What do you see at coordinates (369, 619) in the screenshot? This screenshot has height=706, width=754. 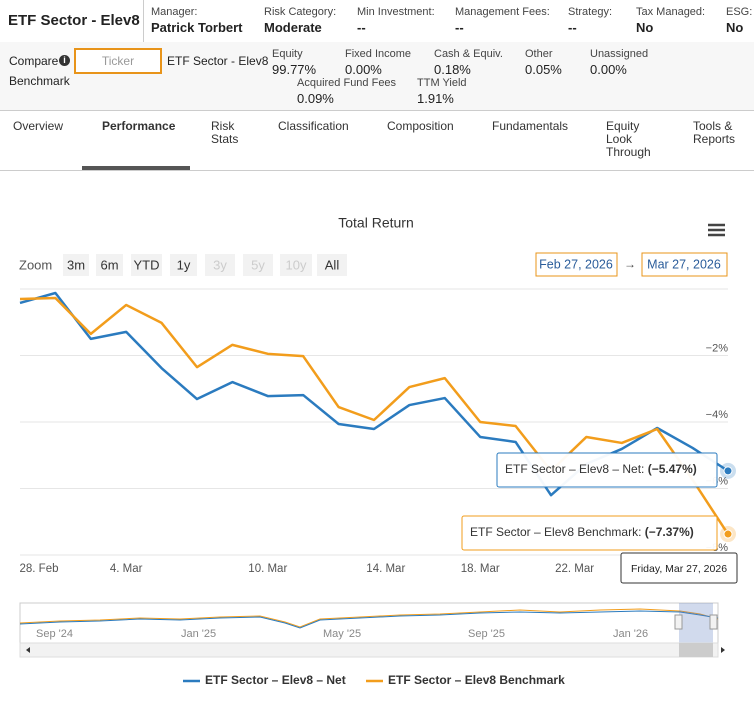 I see `navigator-series` at bounding box center [369, 619].